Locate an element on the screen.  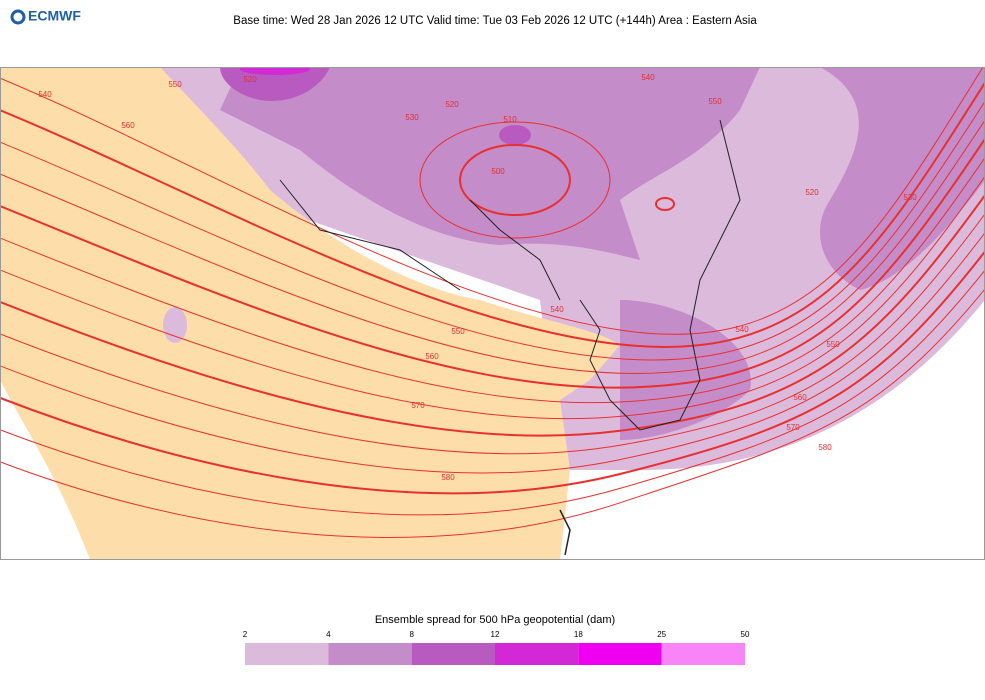
logo: ECMWF is located at coordinates (45, 16).